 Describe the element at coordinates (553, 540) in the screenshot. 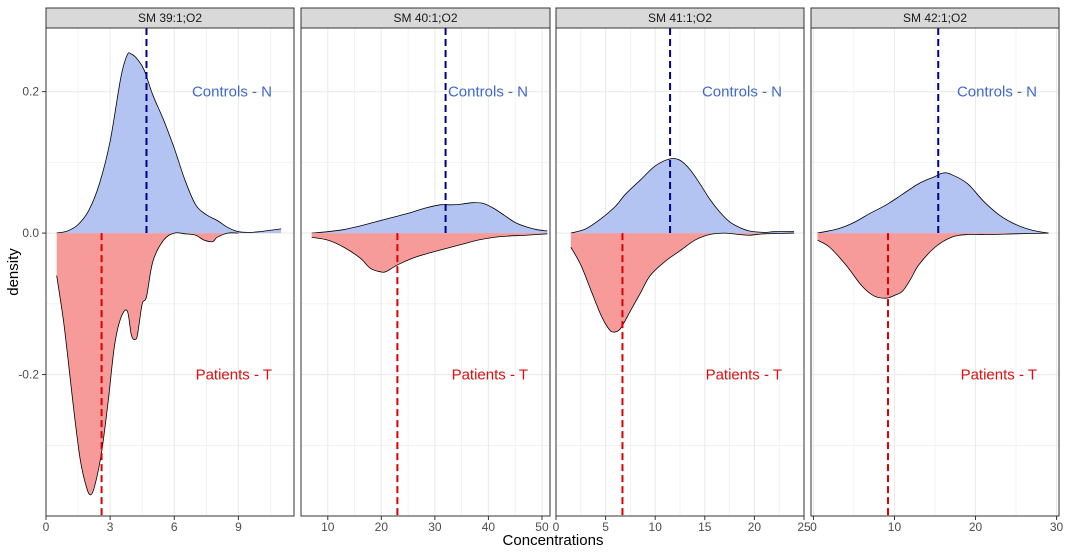

I see `x-axis-title: Concentrations` at that location.